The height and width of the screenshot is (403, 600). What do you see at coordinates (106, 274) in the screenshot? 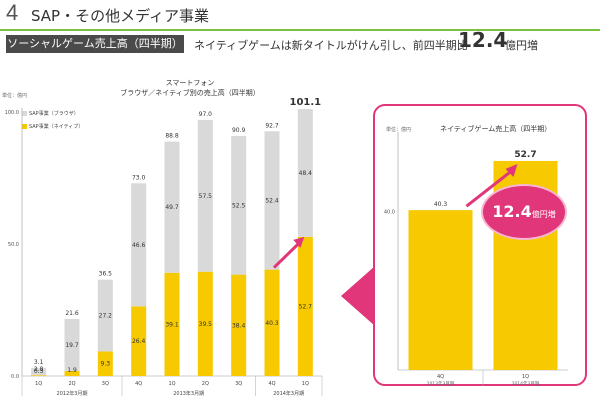
I see `total-label: 36.5` at bounding box center [106, 274].